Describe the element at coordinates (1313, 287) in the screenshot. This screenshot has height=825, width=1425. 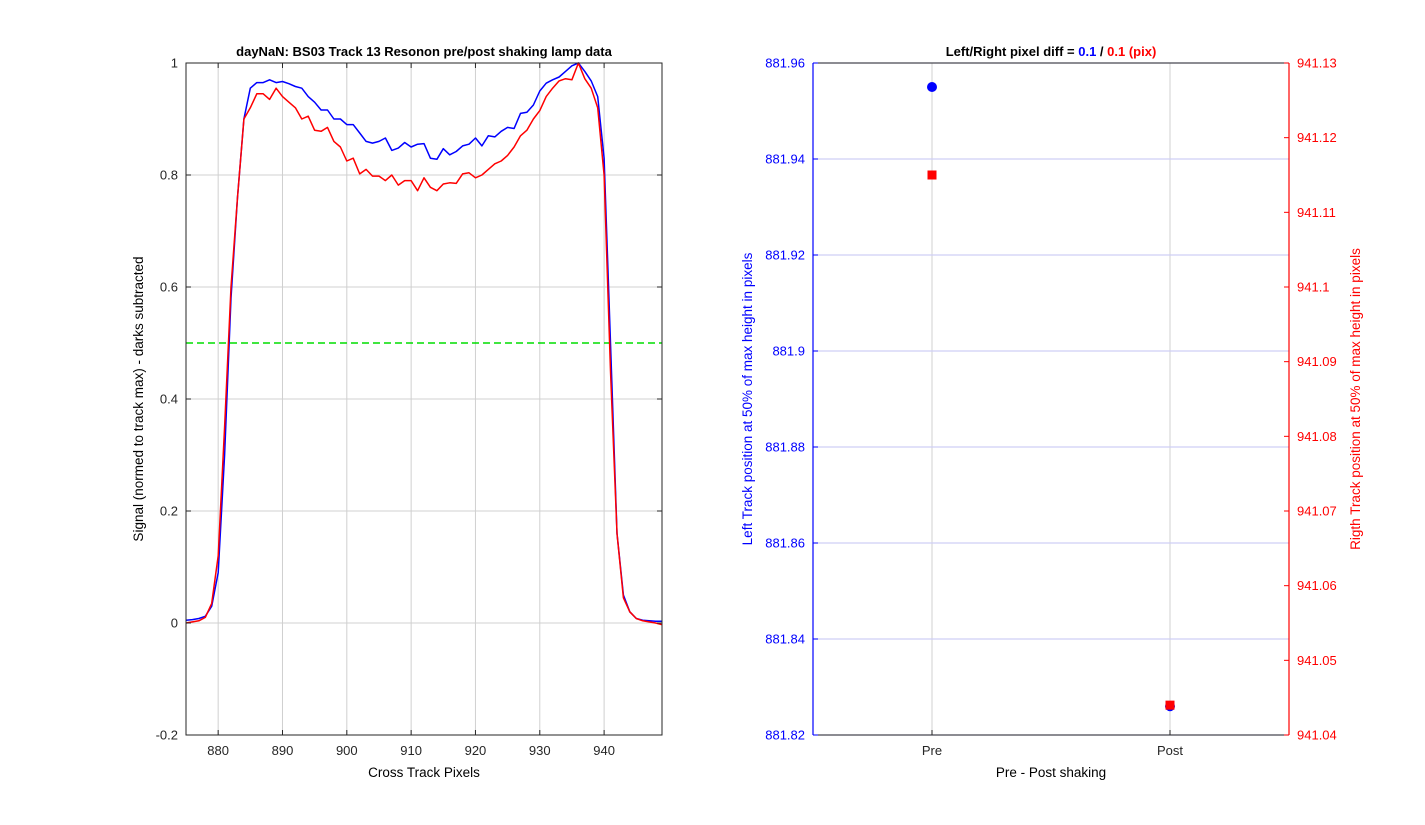
I see `right-y-tick-label: 941.1` at that location.